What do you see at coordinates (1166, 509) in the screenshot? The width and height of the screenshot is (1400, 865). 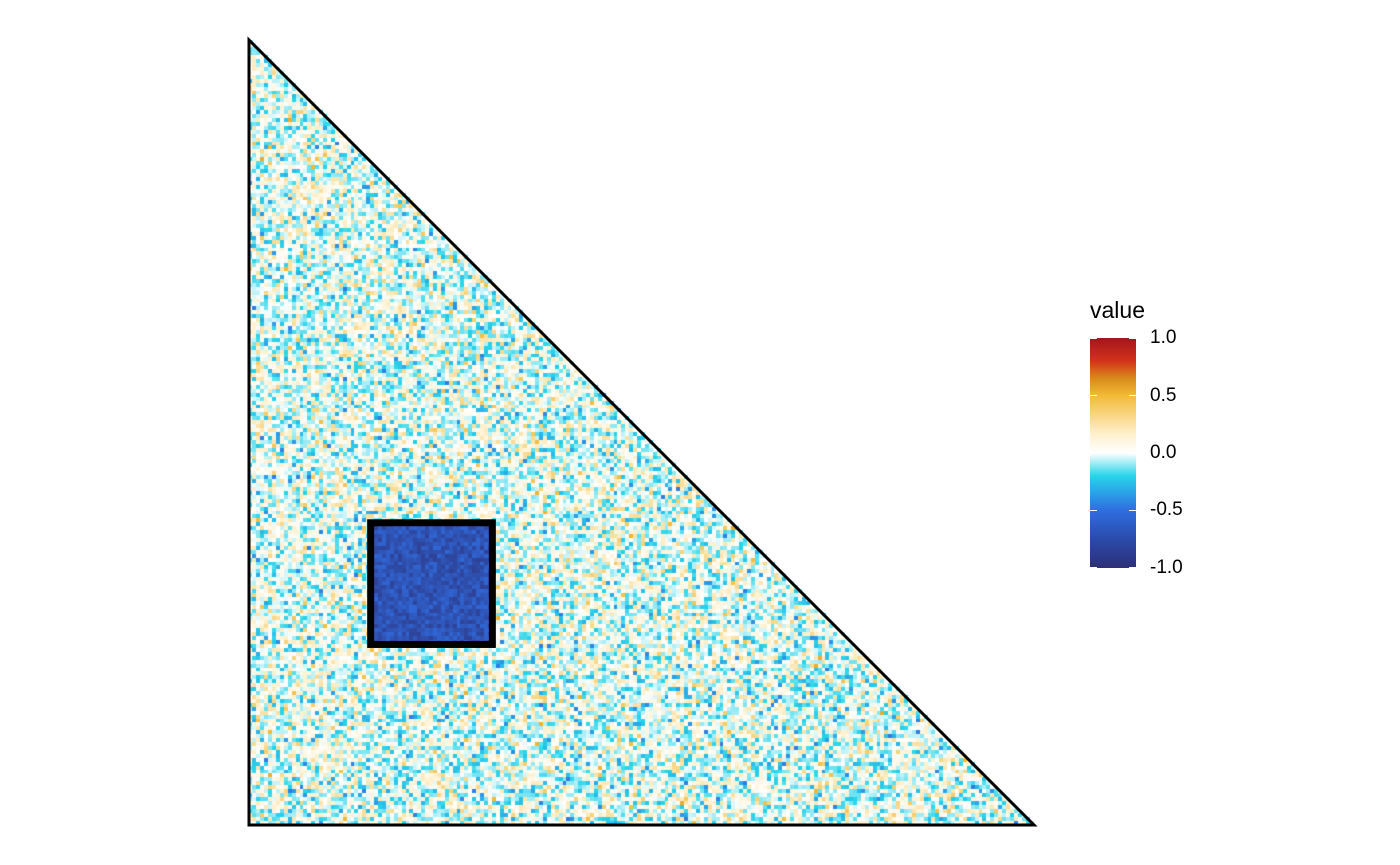 I see `legend-label-minus-0-5: -0.5` at bounding box center [1166, 509].